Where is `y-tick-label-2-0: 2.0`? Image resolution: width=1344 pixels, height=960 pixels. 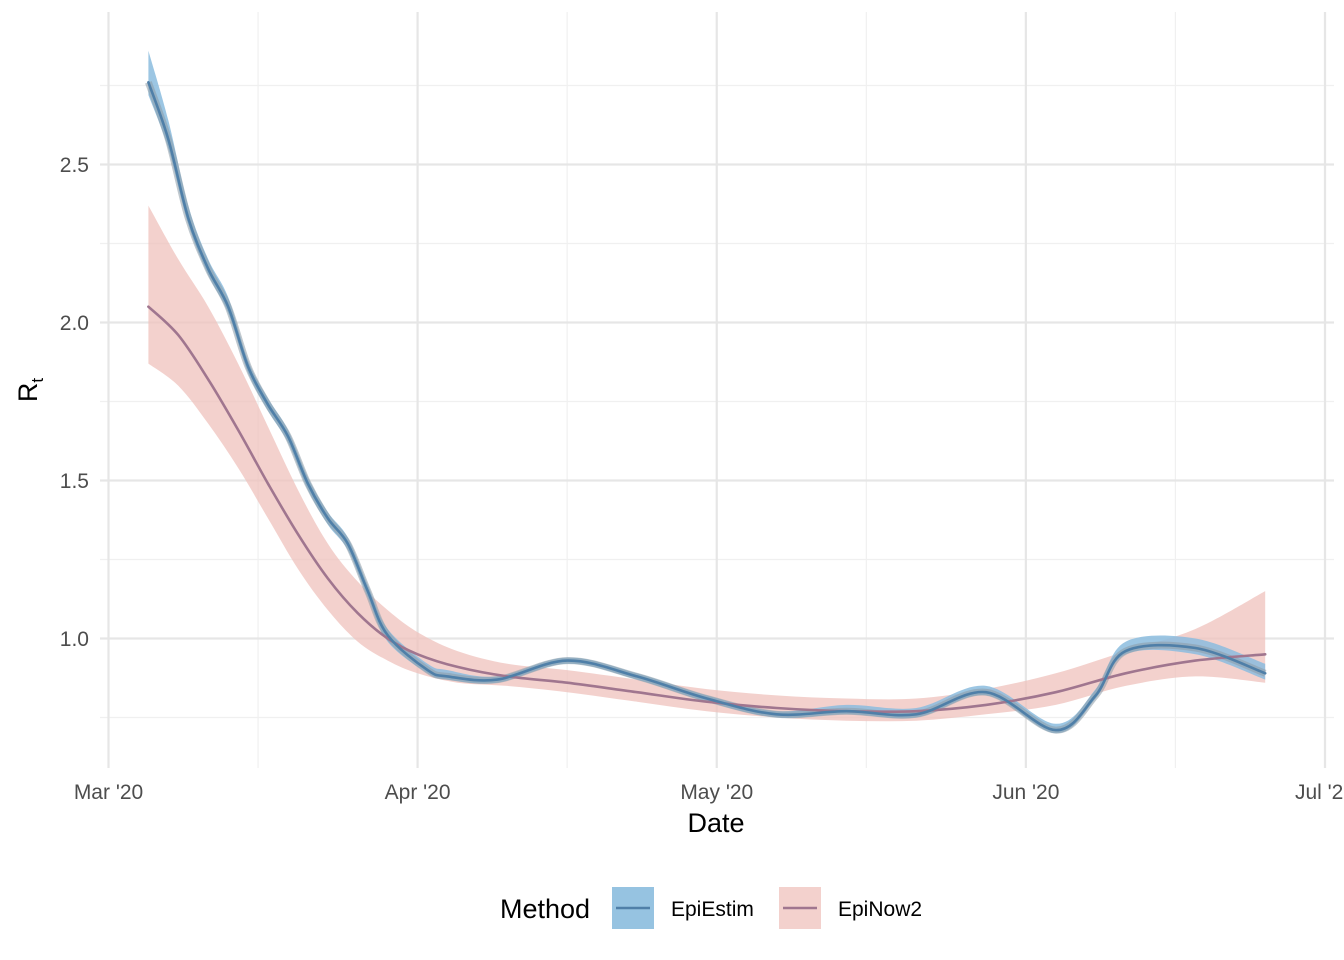 y-tick-label-2-0: 2.0 is located at coordinates (74, 323).